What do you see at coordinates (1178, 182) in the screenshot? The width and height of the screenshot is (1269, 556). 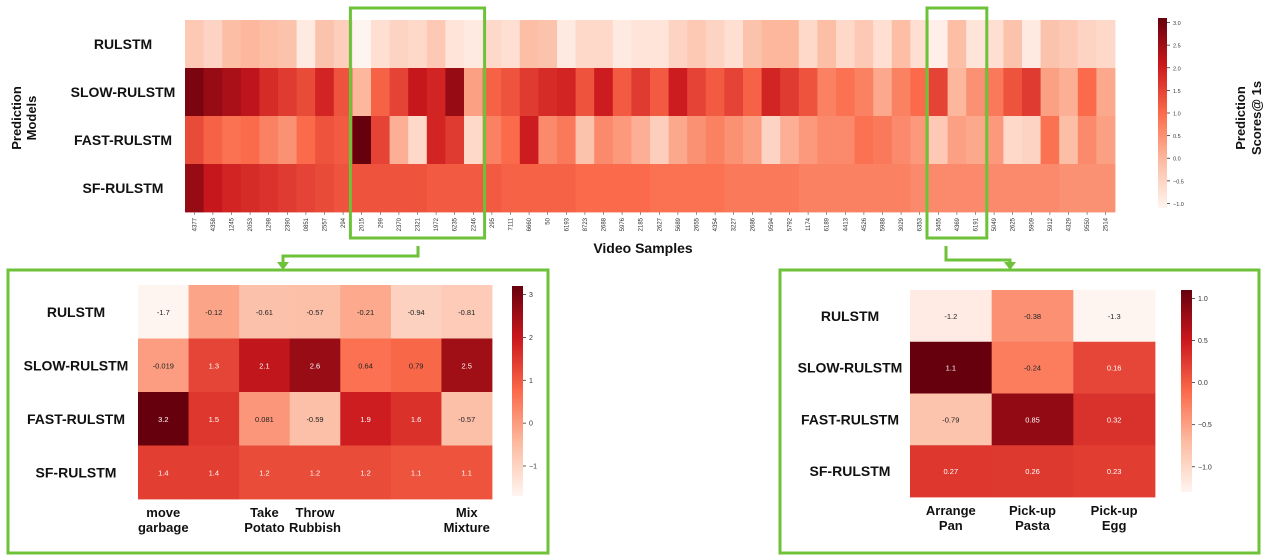 I see `colorbar-tick-label: −0.5` at bounding box center [1178, 182].